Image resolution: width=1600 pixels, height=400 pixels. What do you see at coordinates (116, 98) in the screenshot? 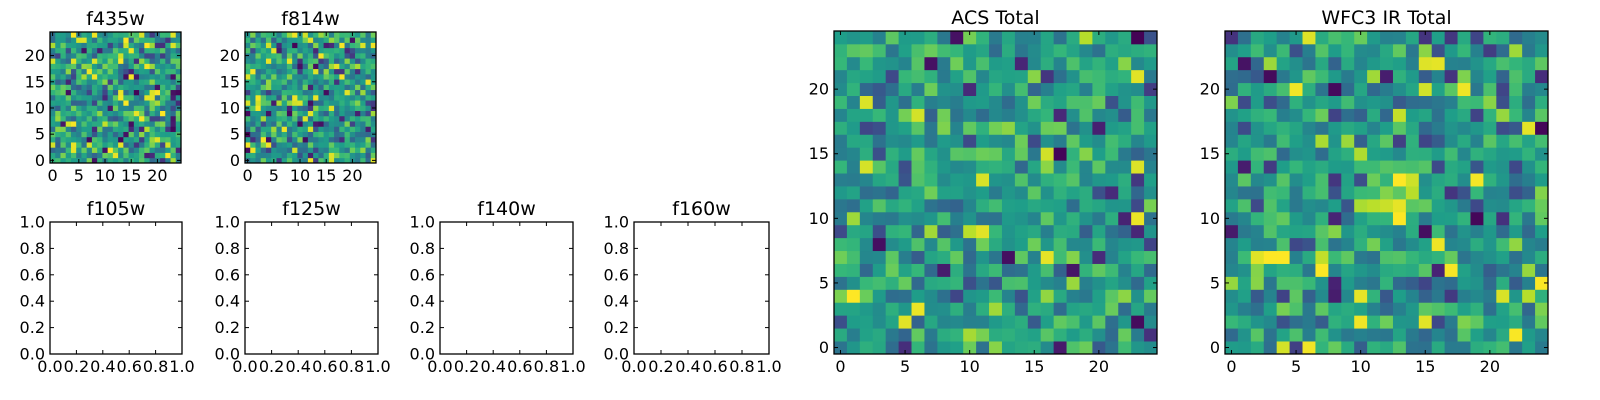
I see `heatmap-image` at bounding box center [116, 98].